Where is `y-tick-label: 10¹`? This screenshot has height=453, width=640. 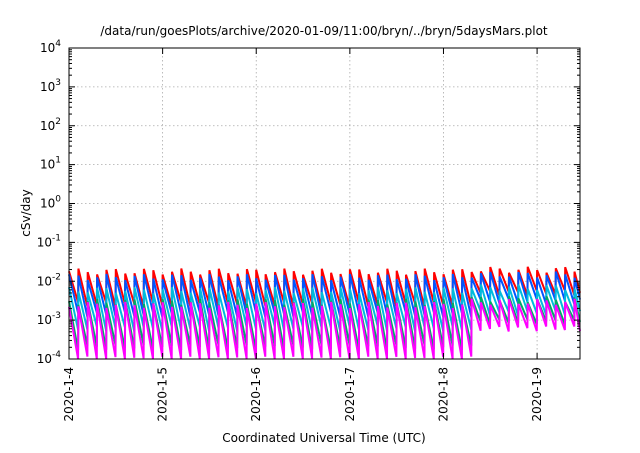
y-tick-label: 10¹ is located at coordinates (50, 164).